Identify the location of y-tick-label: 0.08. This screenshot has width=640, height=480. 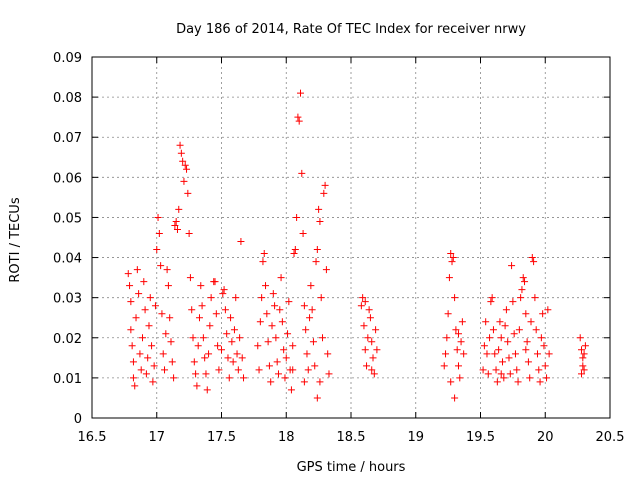
(67, 98).